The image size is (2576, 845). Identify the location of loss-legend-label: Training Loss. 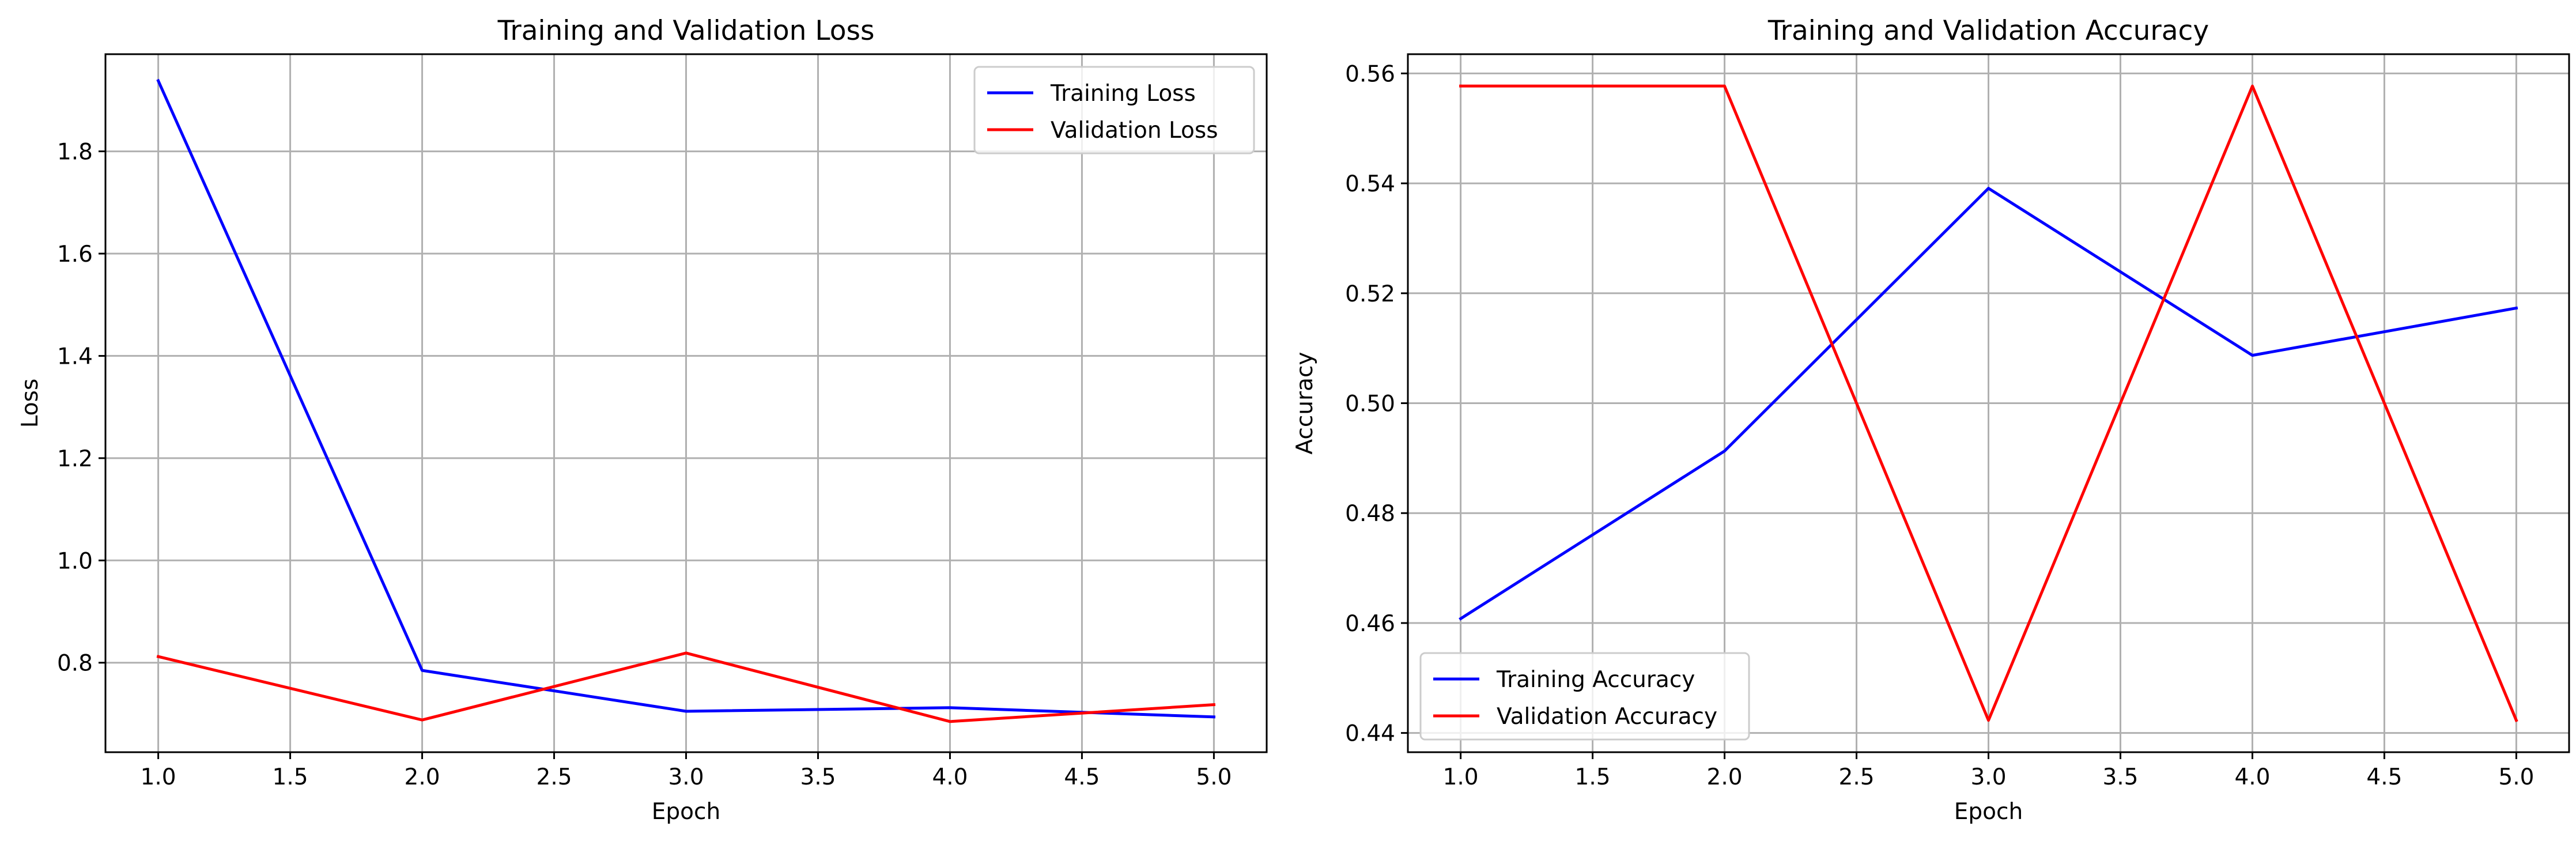
(1123, 94).